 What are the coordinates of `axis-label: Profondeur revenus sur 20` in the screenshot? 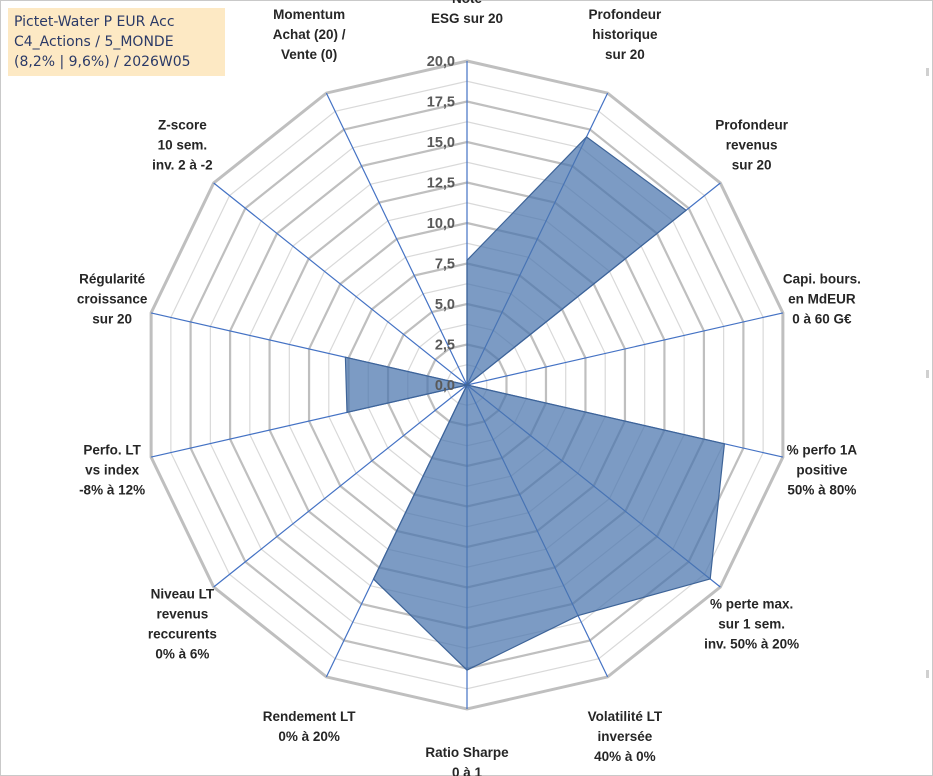 It's located at (751, 145).